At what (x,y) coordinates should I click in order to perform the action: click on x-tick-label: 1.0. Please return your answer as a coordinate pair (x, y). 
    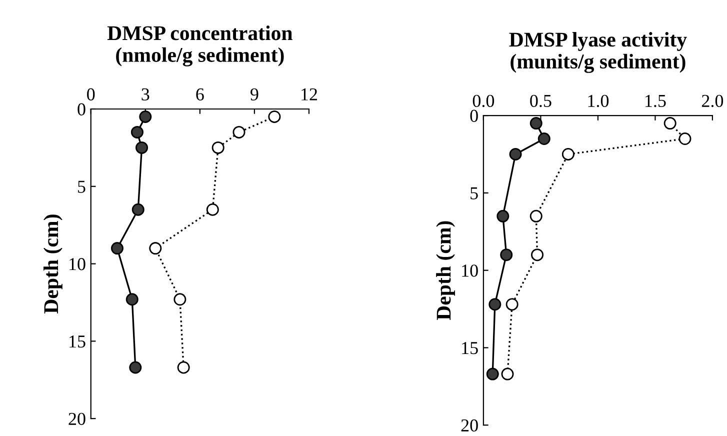
    Looking at the image, I should click on (598, 101).